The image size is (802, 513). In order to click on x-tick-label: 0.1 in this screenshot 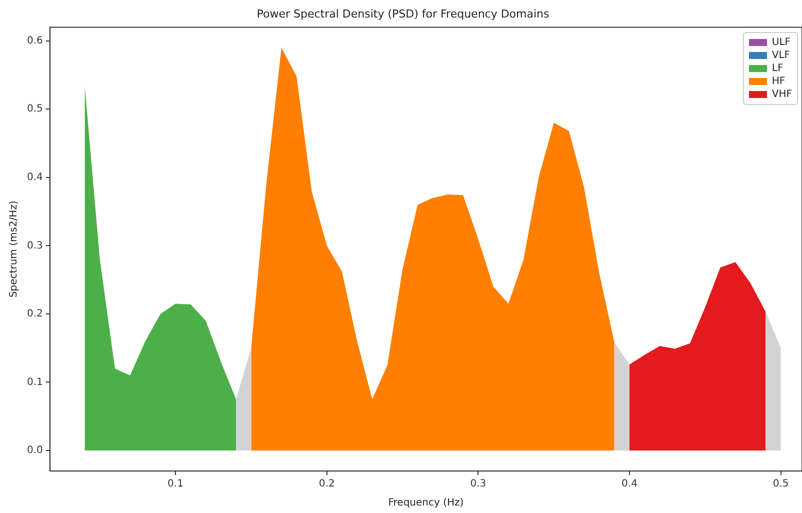, I will do `click(176, 484)`.